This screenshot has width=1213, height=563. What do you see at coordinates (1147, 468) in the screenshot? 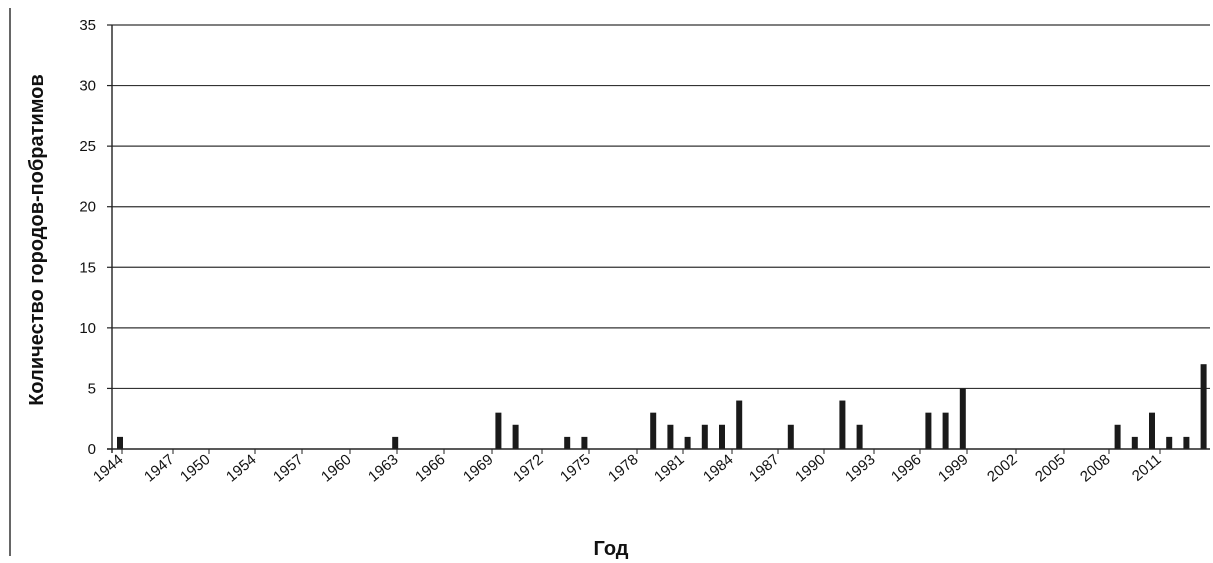
I see `x-tick-label: 2011` at bounding box center [1147, 468].